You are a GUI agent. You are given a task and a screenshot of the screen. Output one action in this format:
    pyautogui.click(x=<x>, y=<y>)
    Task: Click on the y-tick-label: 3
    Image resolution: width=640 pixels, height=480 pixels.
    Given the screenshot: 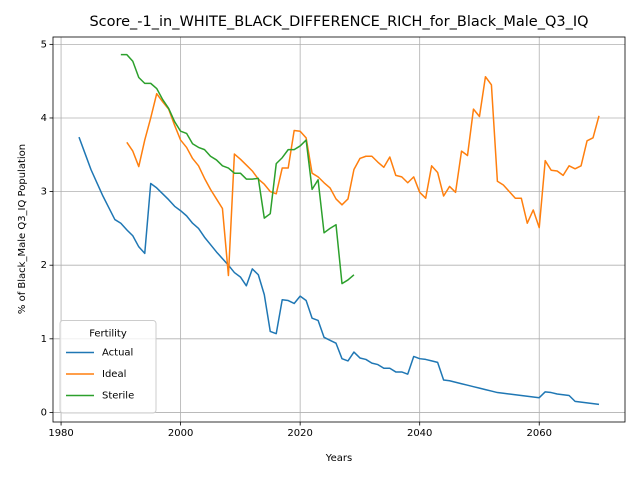 What is the action you would take?
    pyautogui.click(x=44, y=192)
    